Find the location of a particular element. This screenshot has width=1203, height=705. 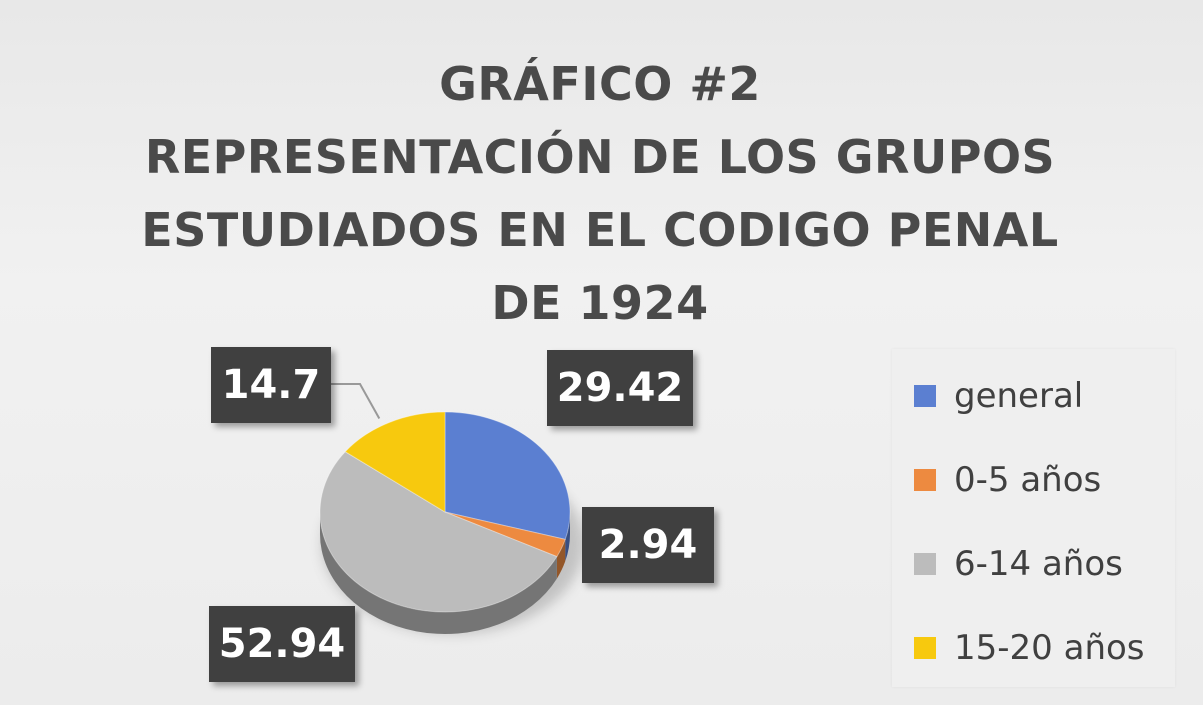

legend-label-general: general is located at coordinates (1019, 396).